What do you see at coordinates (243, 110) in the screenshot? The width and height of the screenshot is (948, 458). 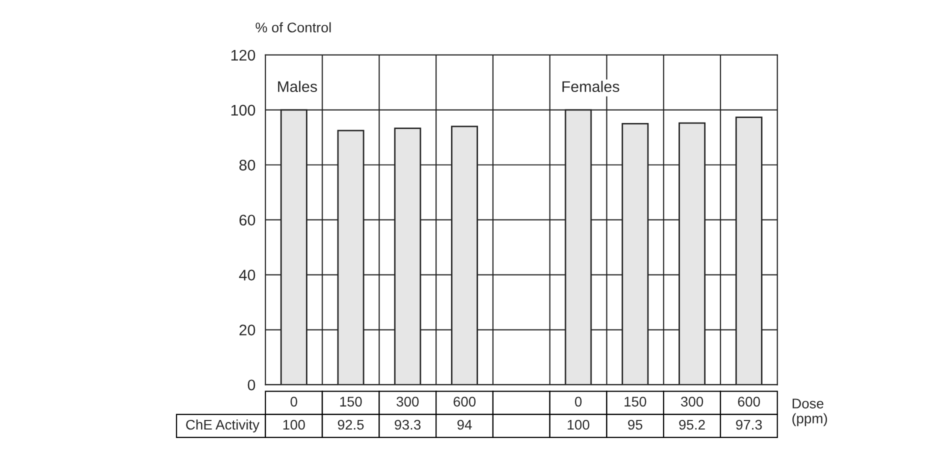 I see `y-tick-label: 100` at bounding box center [243, 110].